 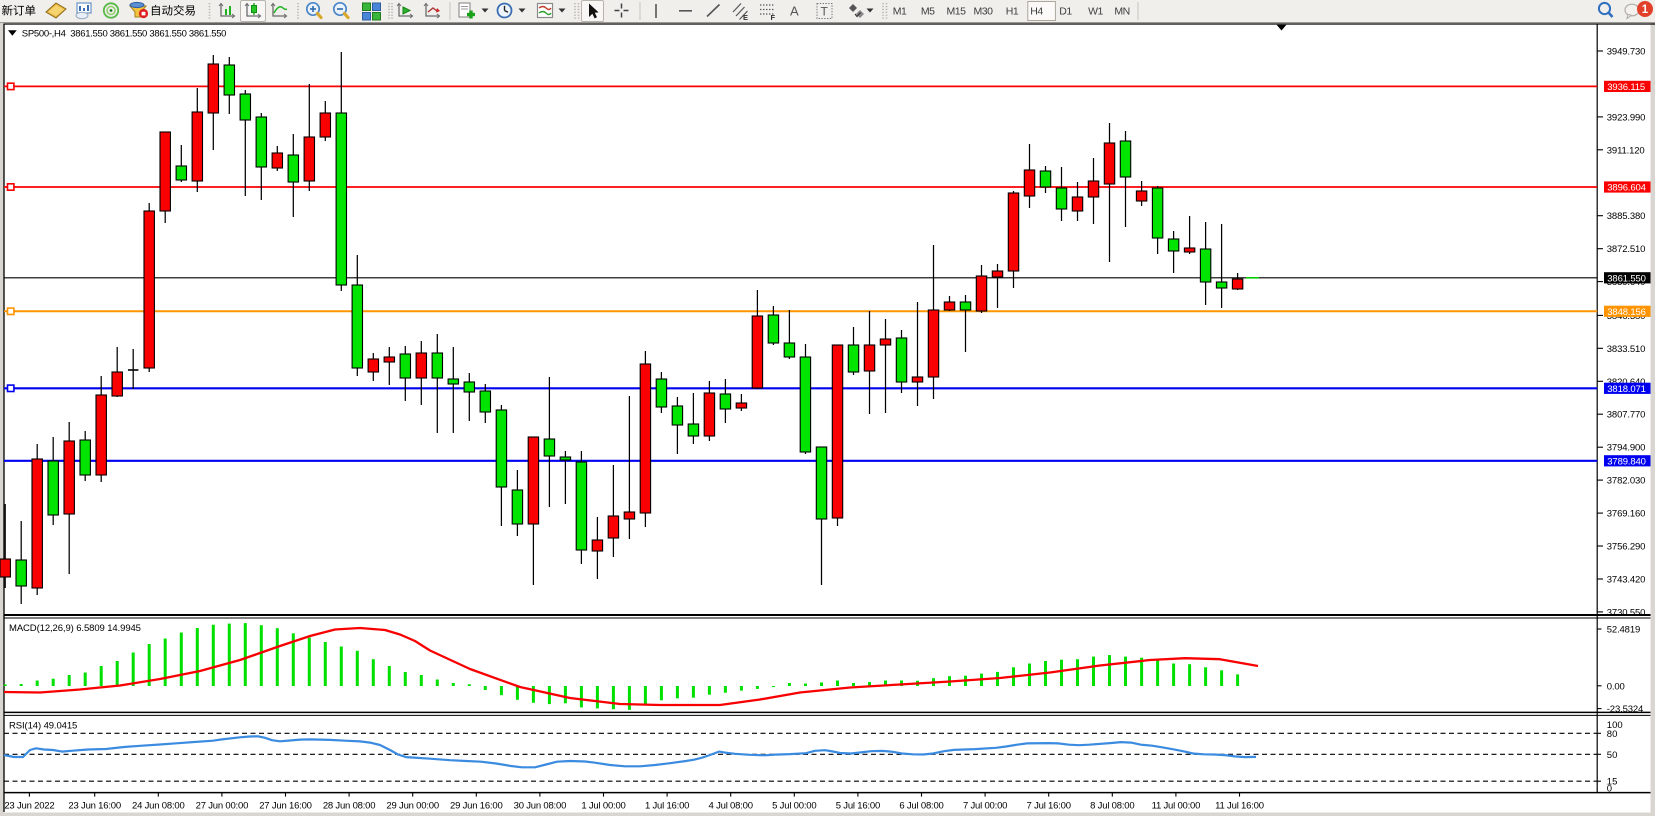 What do you see at coordinates (1626, 461) in the screenshot?
I see `svg-text: 3789.840` at bounding box center [1626, 461].